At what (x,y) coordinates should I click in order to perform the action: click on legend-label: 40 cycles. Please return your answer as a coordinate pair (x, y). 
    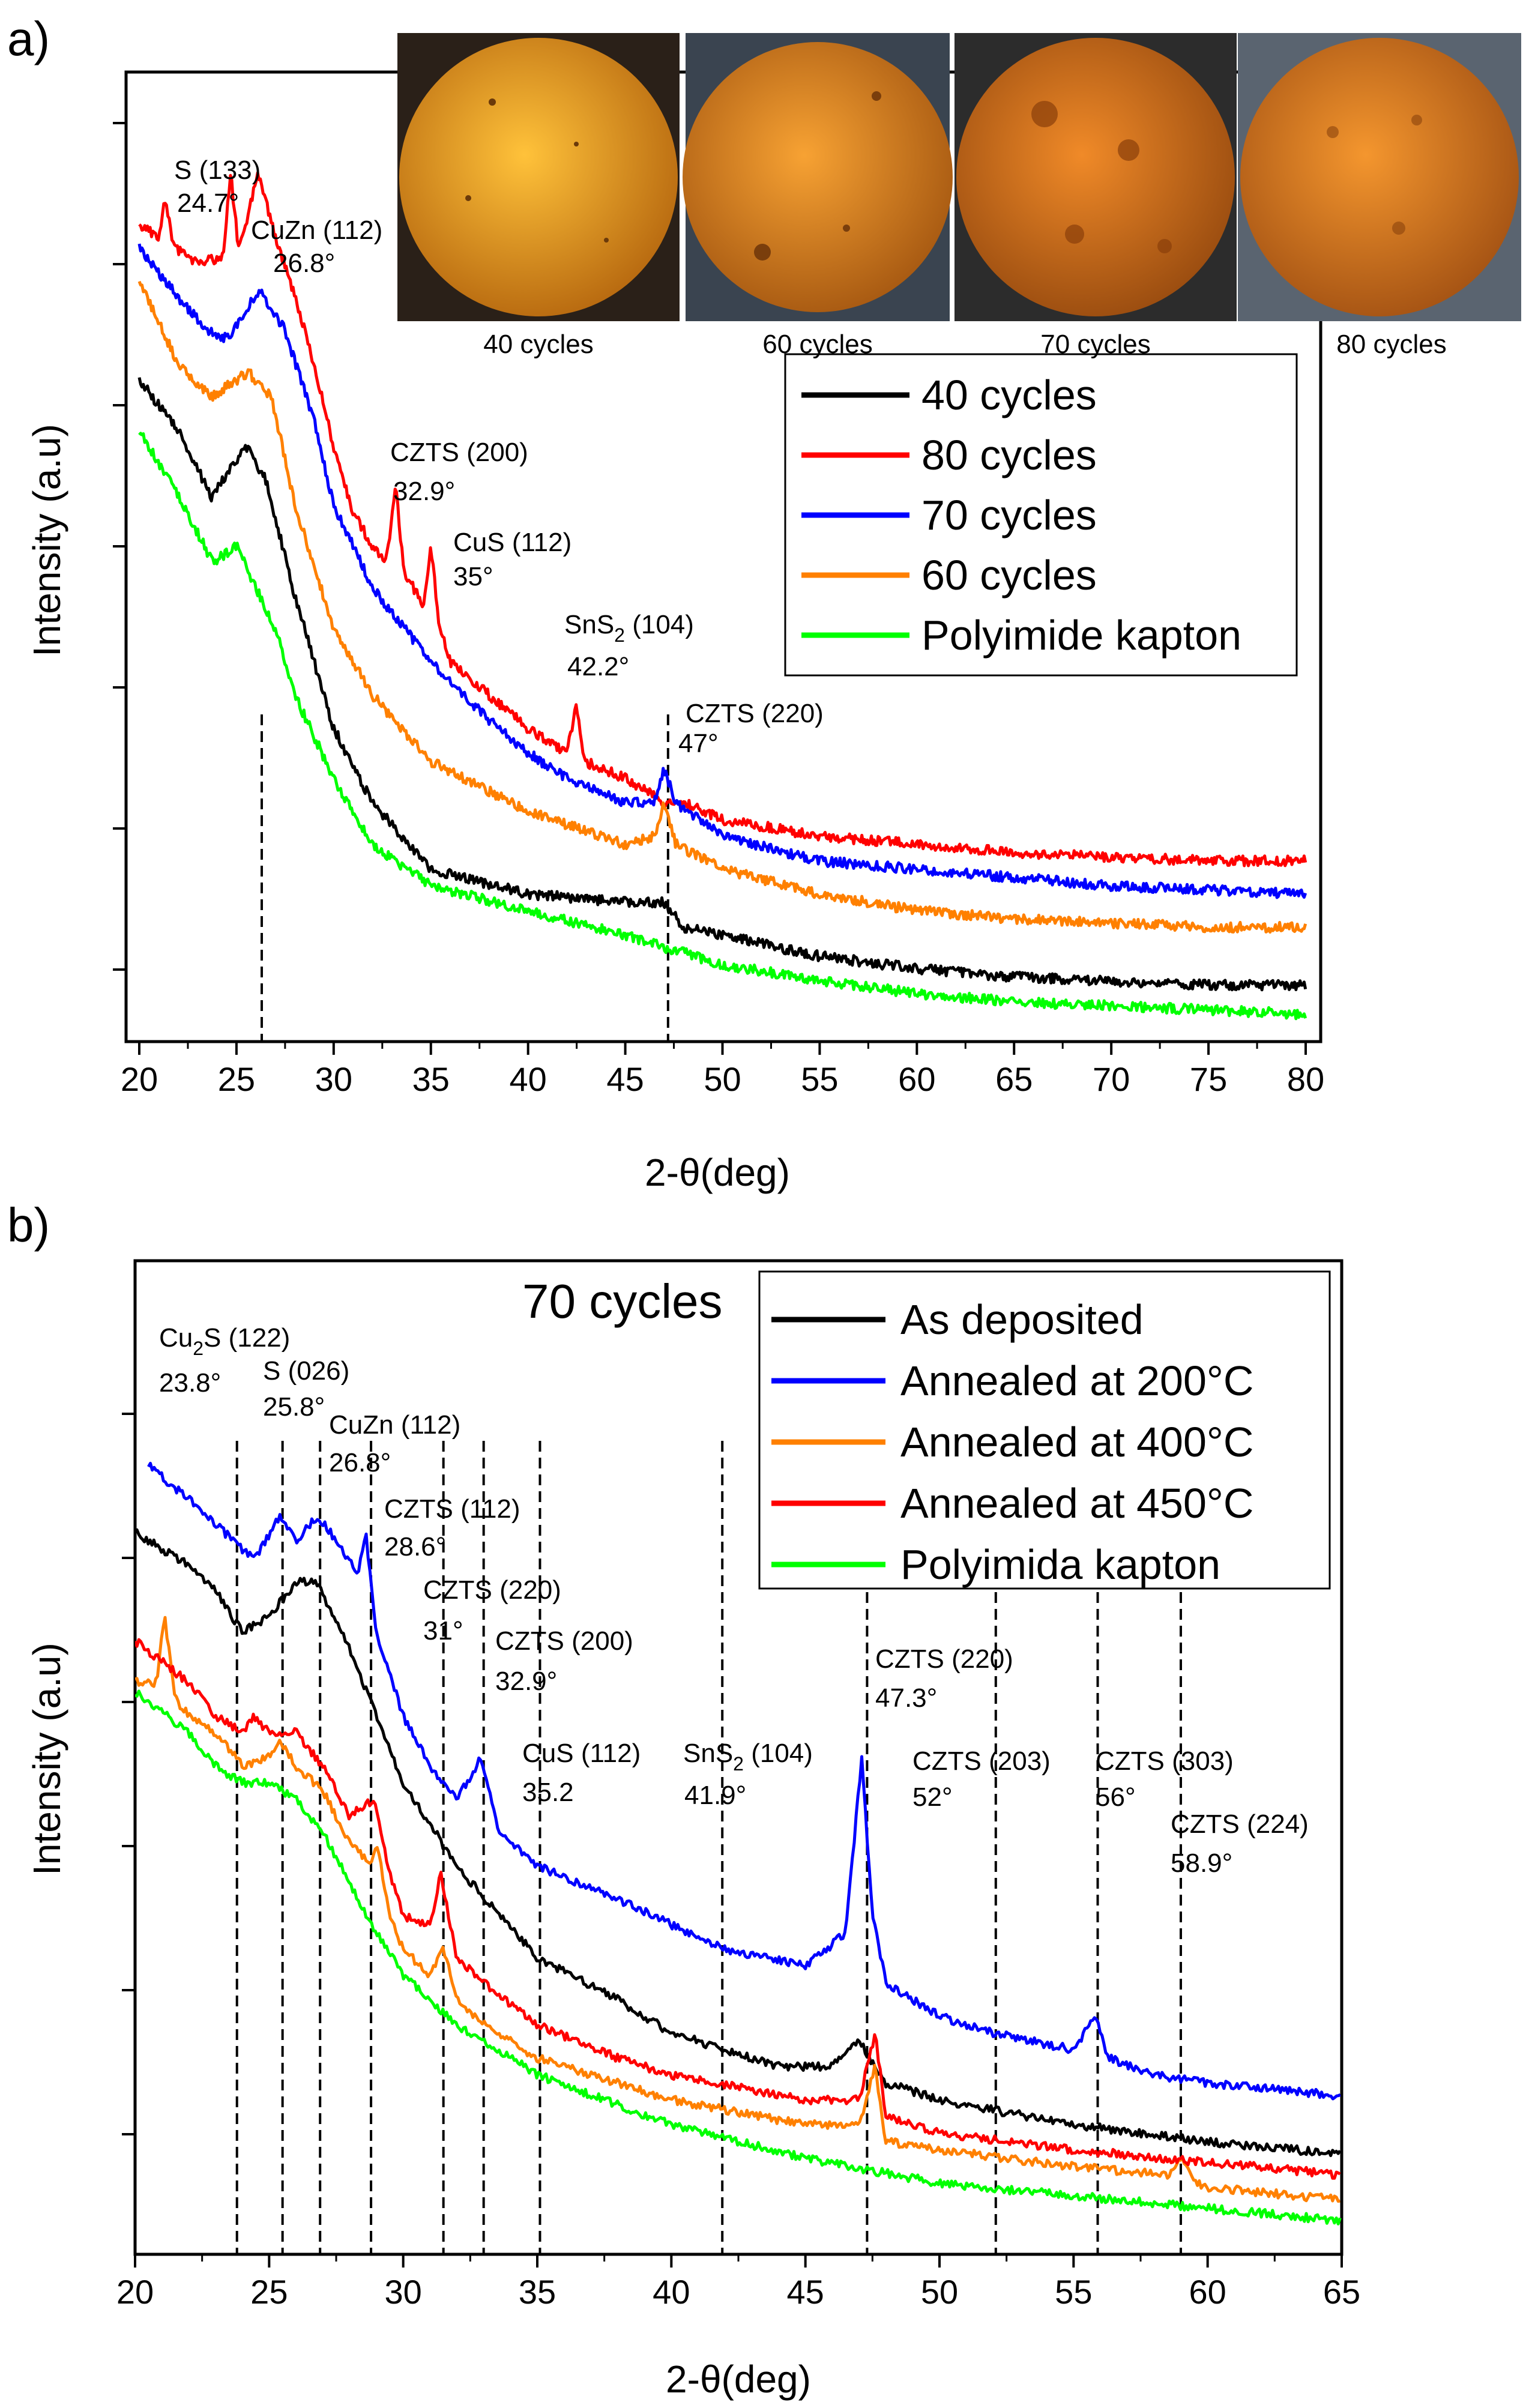
    Looking at the image, I should click on (1009, 395).